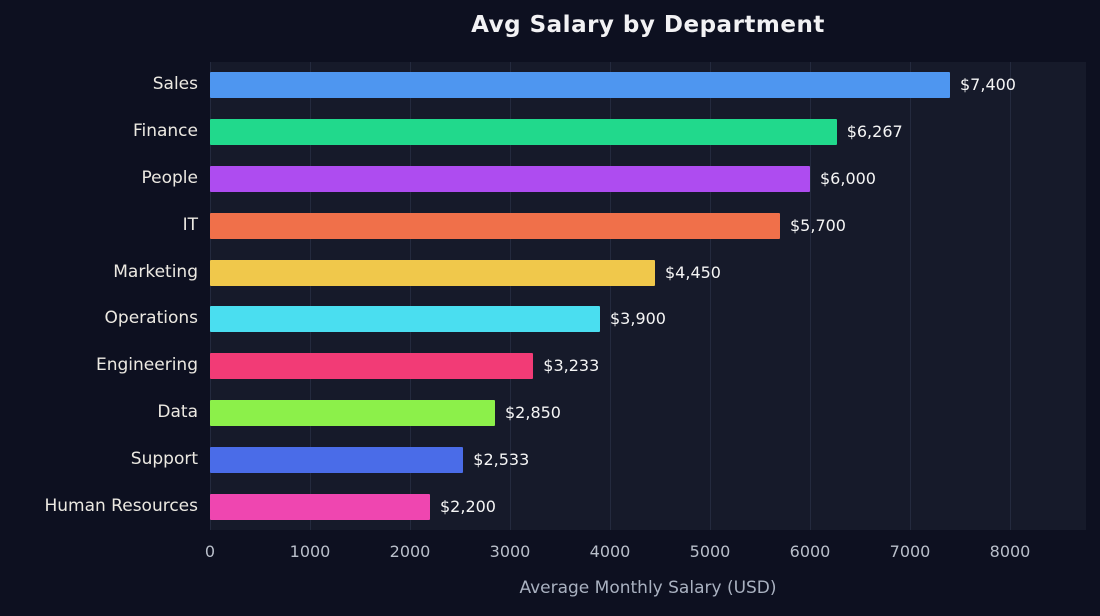 The height and width of the screenshot is (616, 1100). I want to click on y-tick-label-support: Support, so click(164, 458).